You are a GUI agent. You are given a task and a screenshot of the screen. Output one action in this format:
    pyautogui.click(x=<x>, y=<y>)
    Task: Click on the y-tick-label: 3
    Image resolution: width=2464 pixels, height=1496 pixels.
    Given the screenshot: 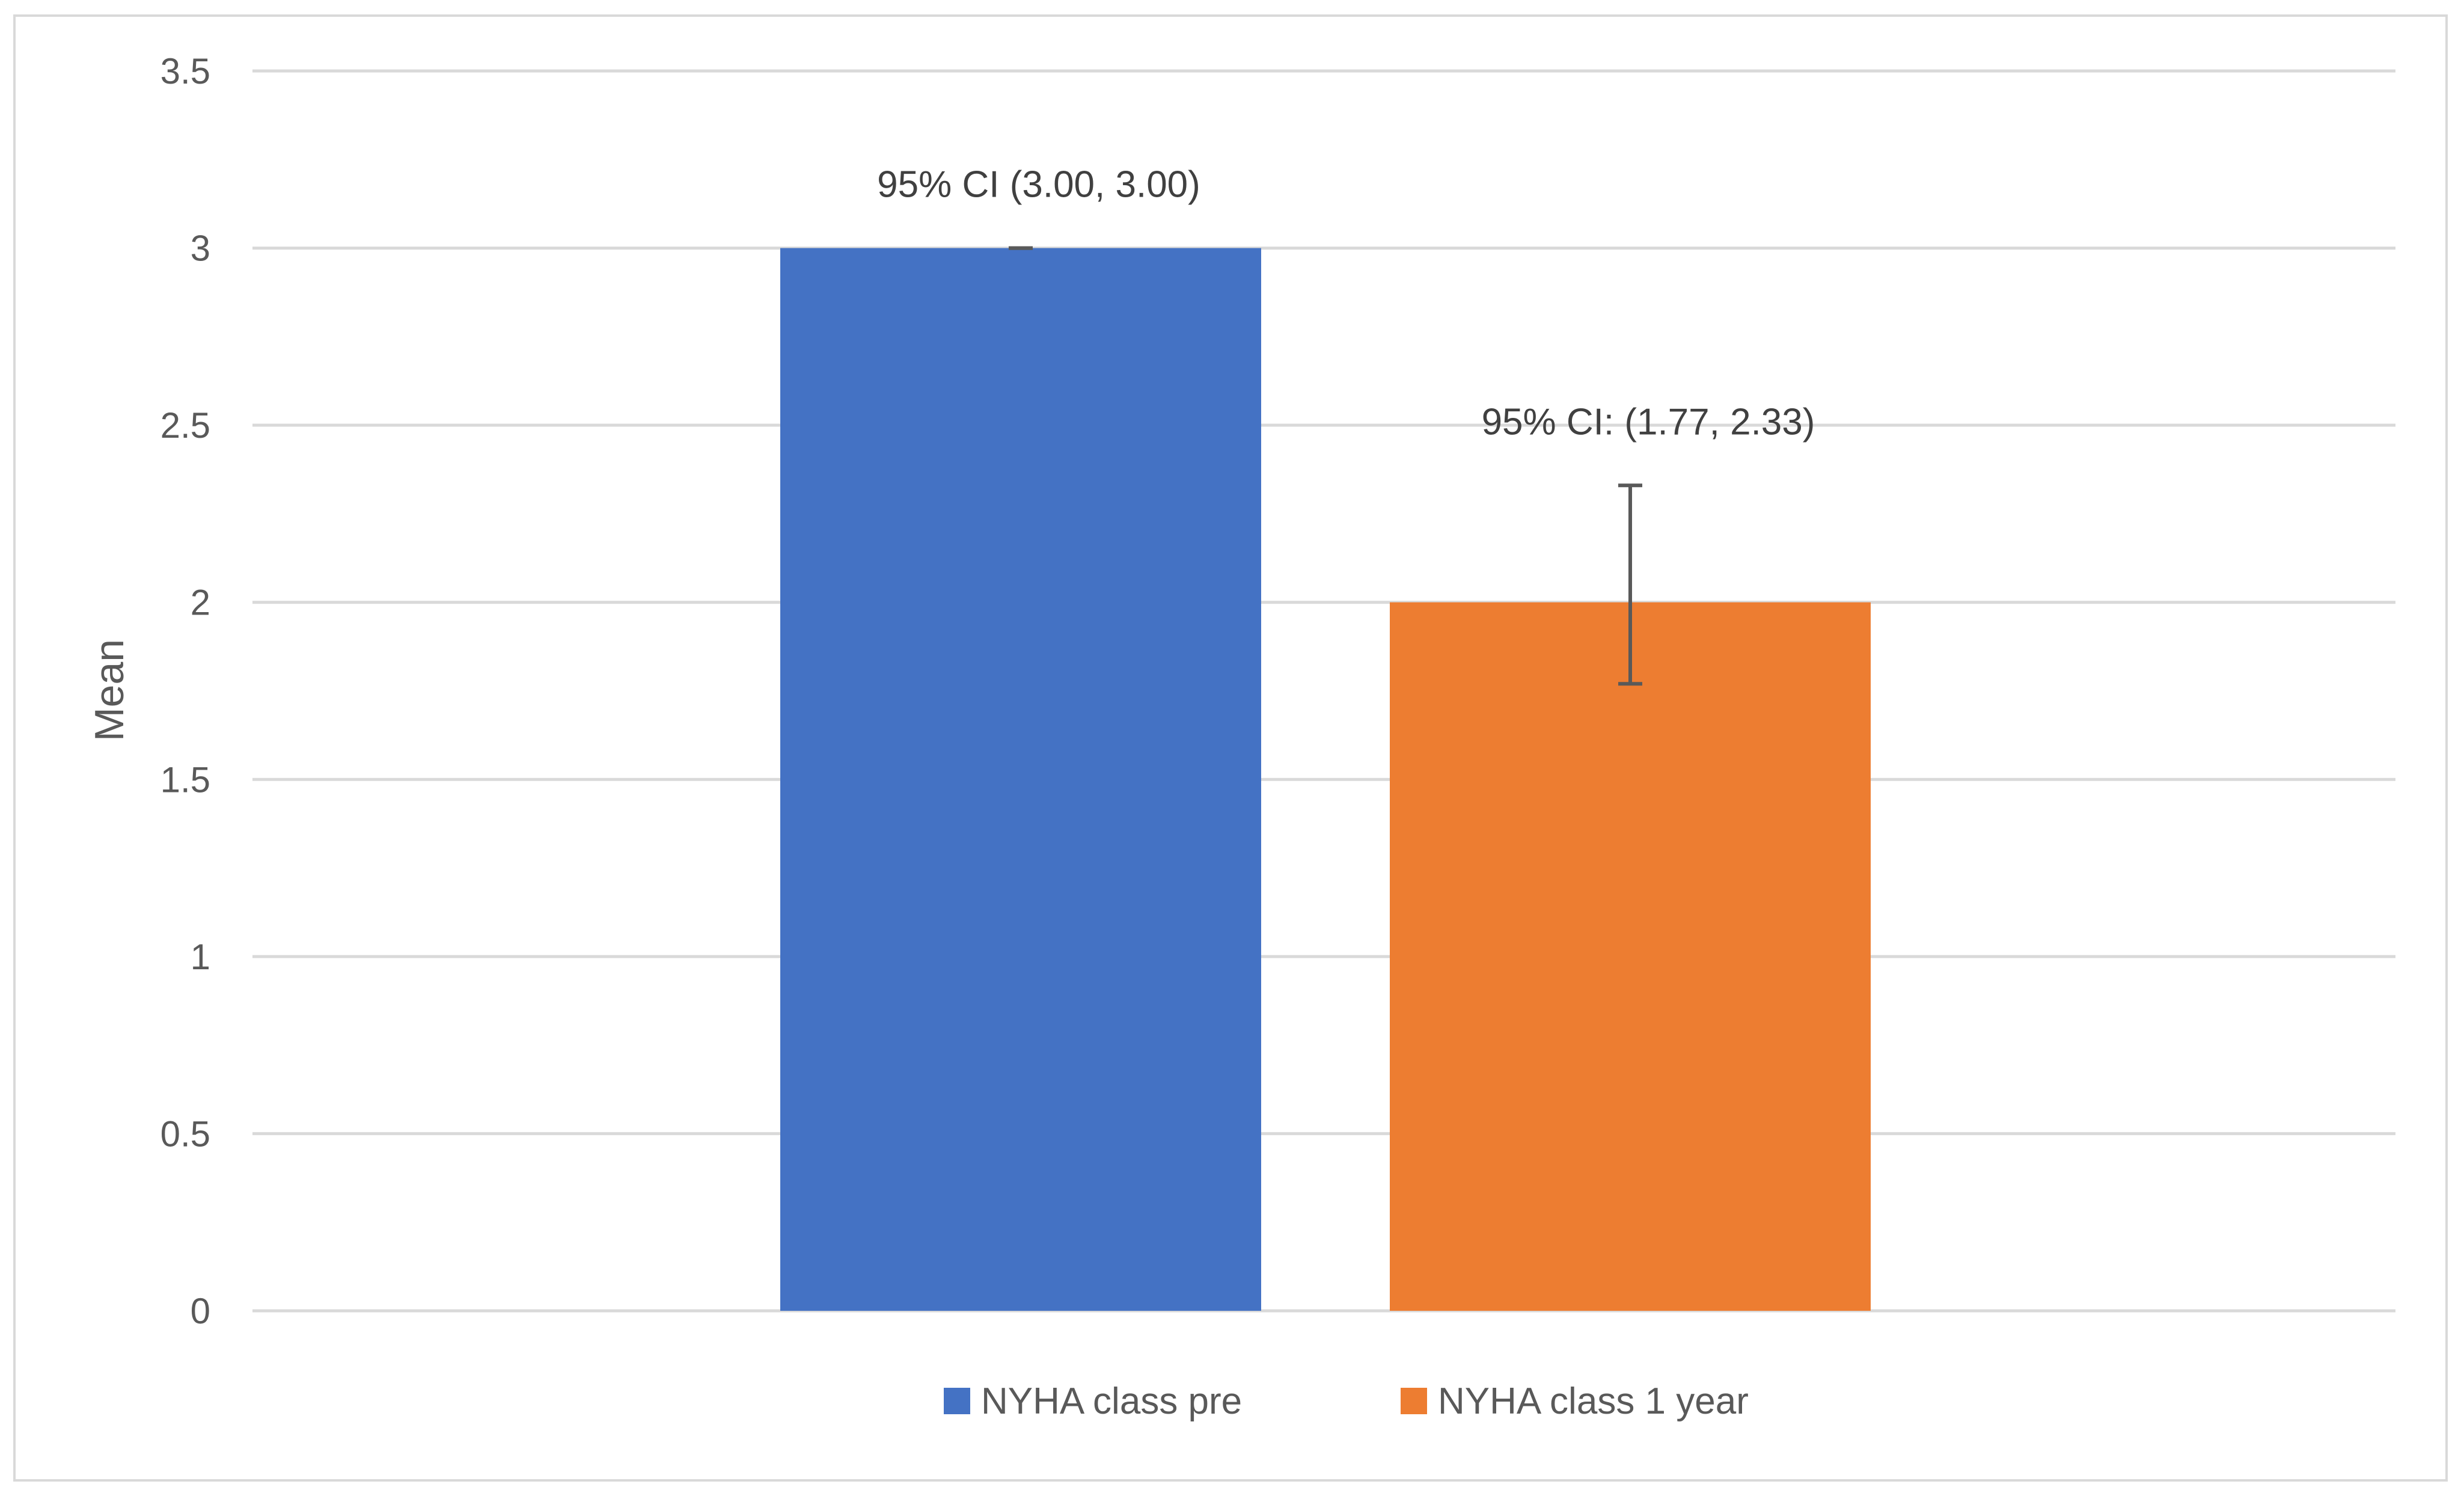 What is the action you would take?
    pyautogui.click(x=200, y=248)
    